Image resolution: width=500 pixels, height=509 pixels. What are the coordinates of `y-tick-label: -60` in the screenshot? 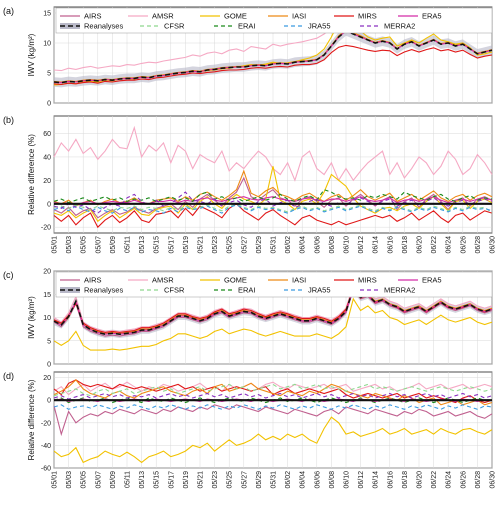 It's located at (46, 469).